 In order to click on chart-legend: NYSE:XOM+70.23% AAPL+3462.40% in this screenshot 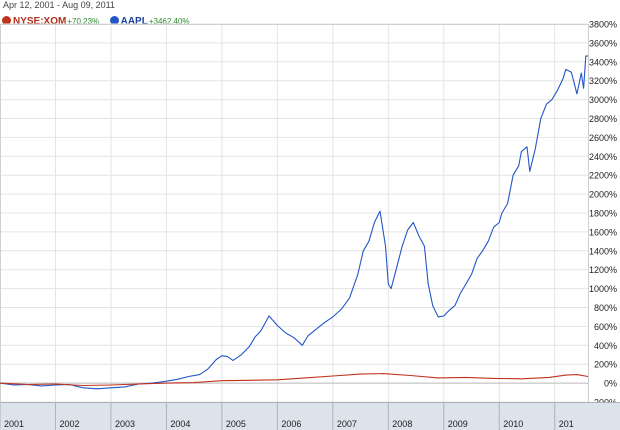, I will do `click(99, 19)`.